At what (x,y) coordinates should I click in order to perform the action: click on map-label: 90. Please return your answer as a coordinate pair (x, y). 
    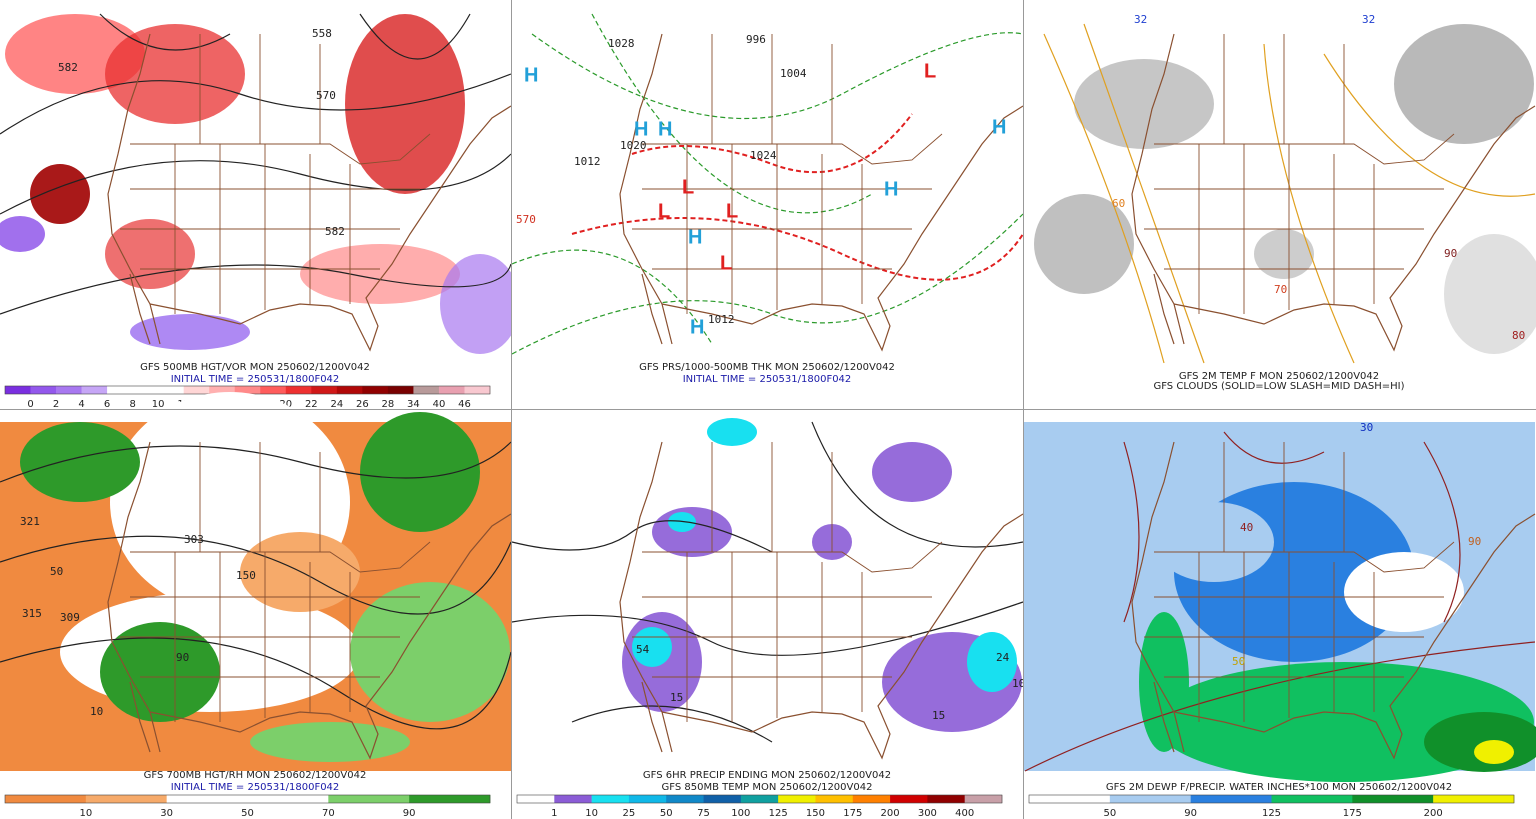
    Looking at the image, I should click on (1450, 253).